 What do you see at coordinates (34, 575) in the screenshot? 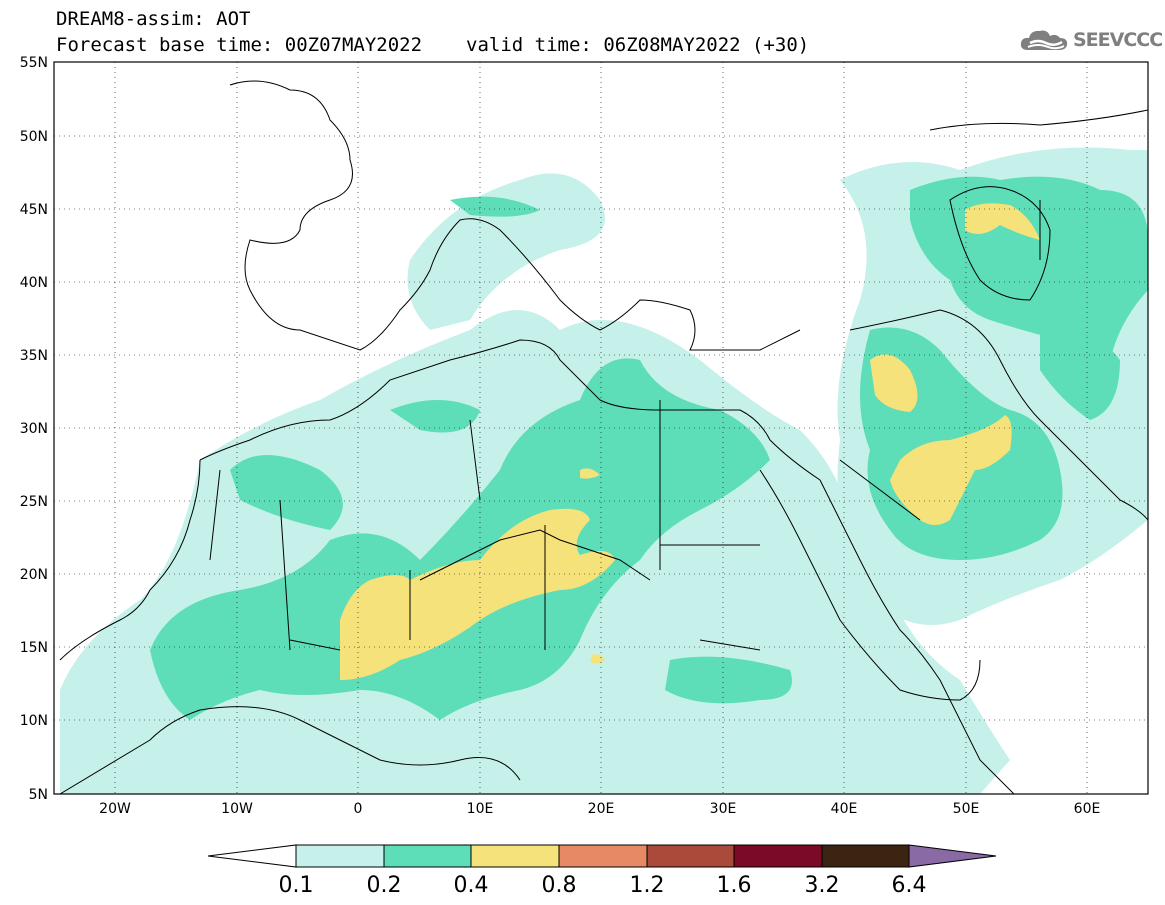
I see `lat-tick-label: 20N` at bounding box center [34, 575].